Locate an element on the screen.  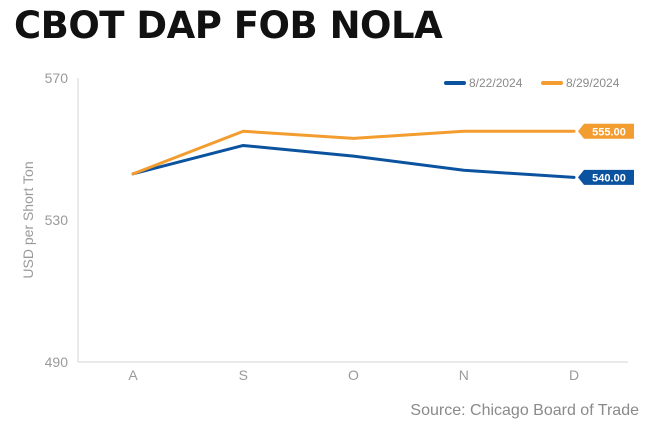
end-value-label: 540.00 is located at coordinates (609, 178).